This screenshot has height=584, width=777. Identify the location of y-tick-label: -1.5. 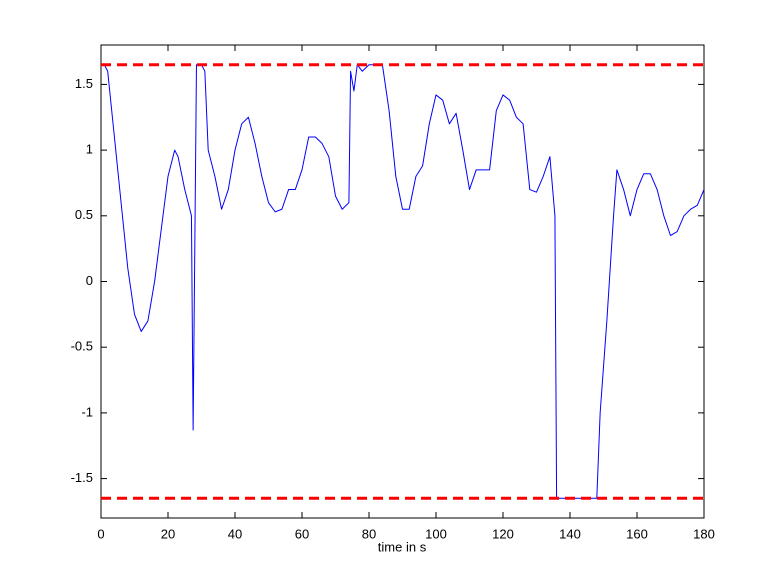
(82, 477).